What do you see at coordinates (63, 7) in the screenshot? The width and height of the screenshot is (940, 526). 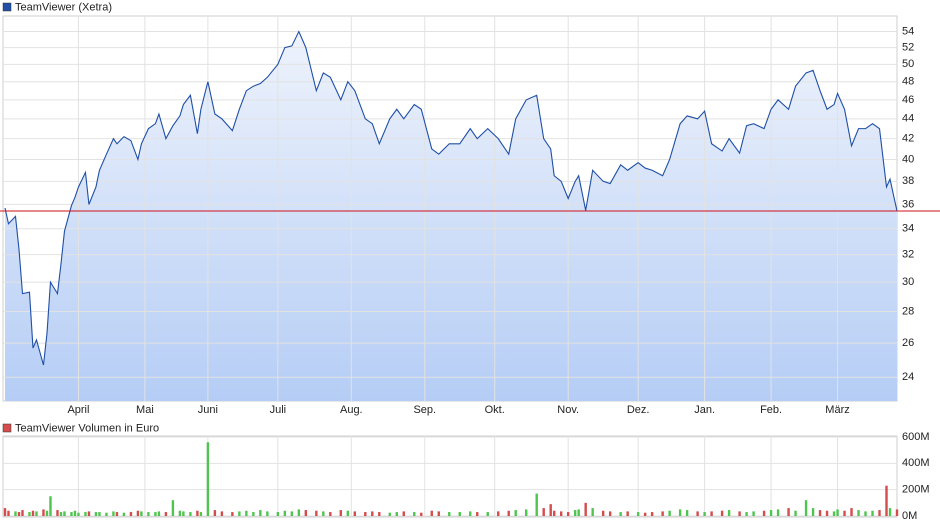 I see `legend-label: TeamViewer (Xetra)` at bounding box center [63, 7].